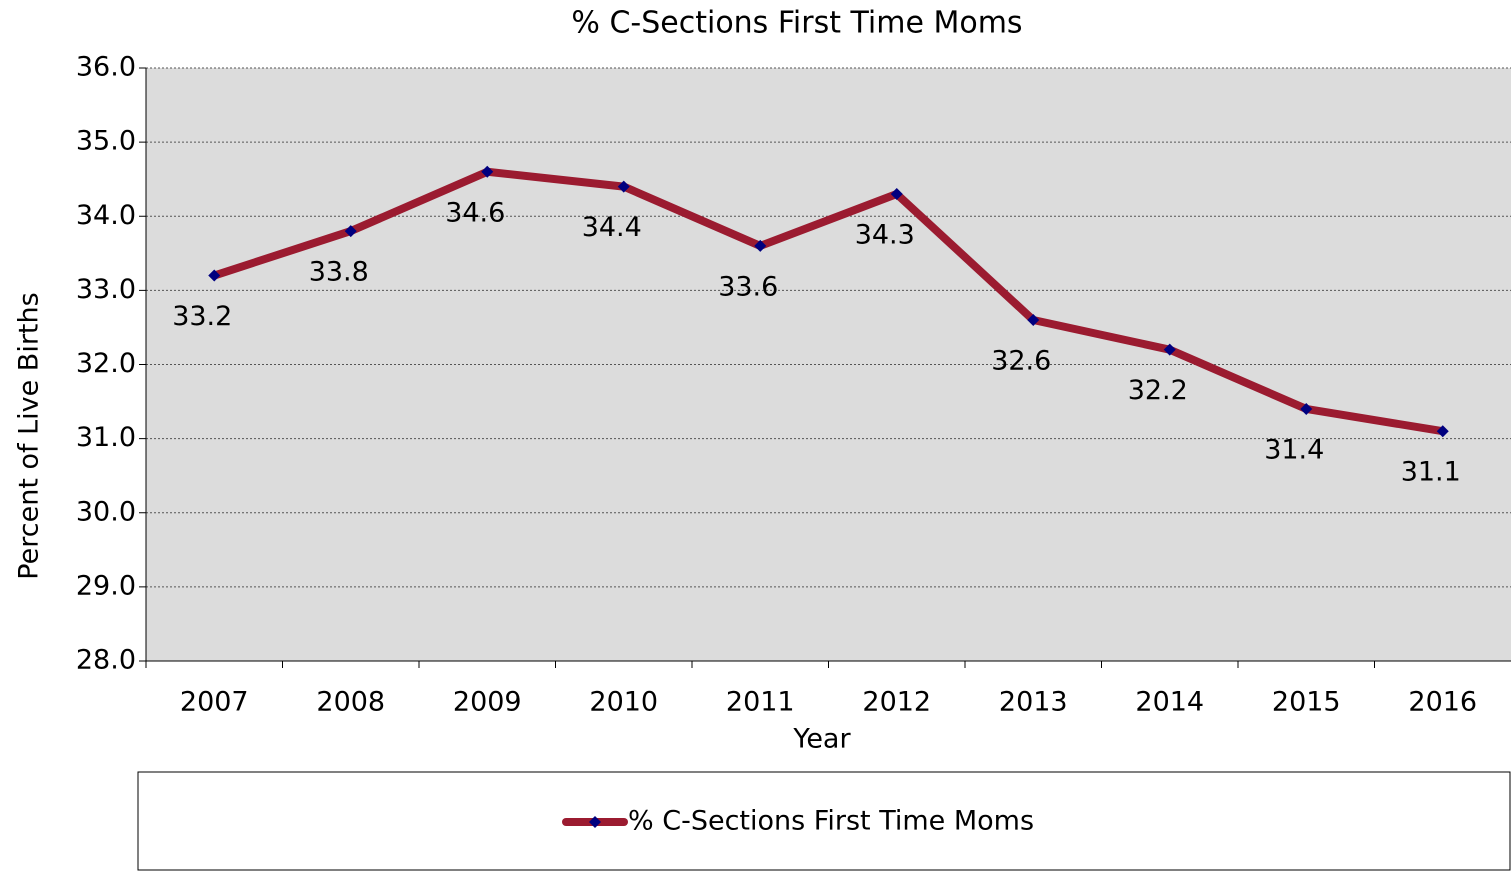  Describe the element at coordinates (1033, 702) in the screenshot. I see `x-tick-label: 2013` at that location.